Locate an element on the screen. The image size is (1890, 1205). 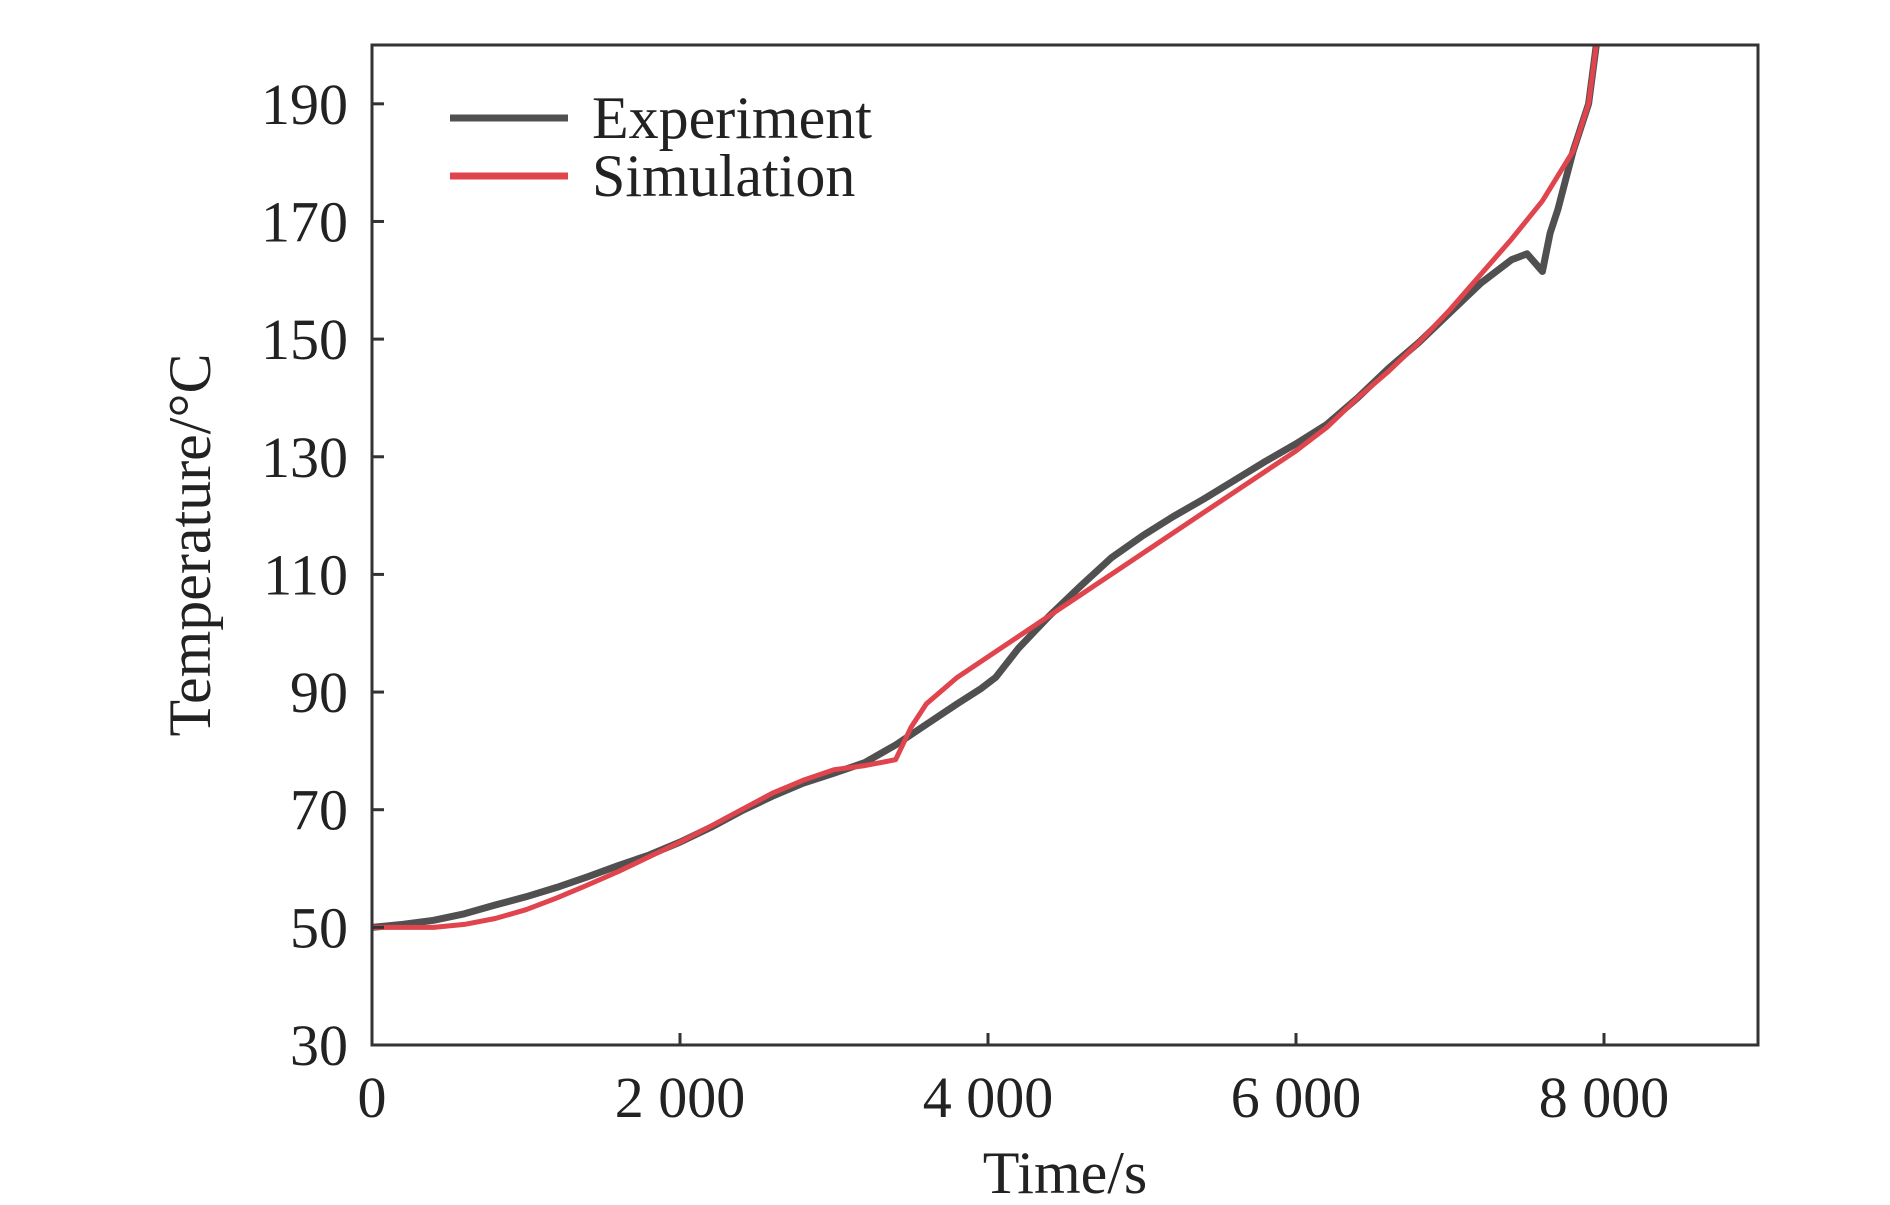
y-tick-label: 190 is located at coordinates (304, 104).